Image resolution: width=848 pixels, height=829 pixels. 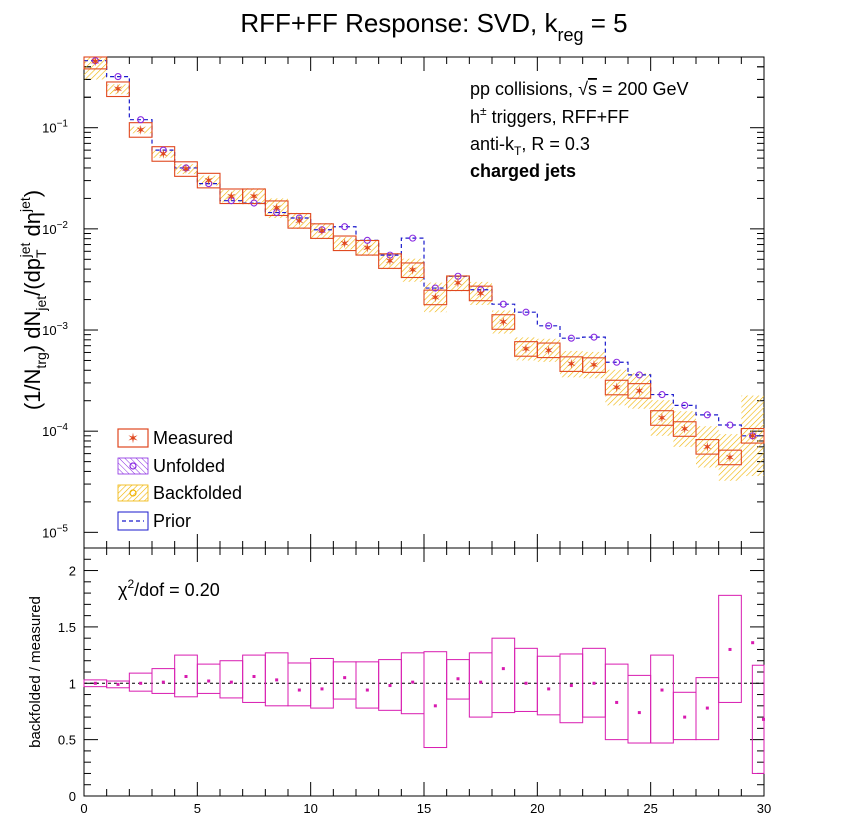 What do you see at coordinates (67, 740) in the screenshot?
I see `ratio-y-tick-label: 0.5` at bounding box center [67, 740].